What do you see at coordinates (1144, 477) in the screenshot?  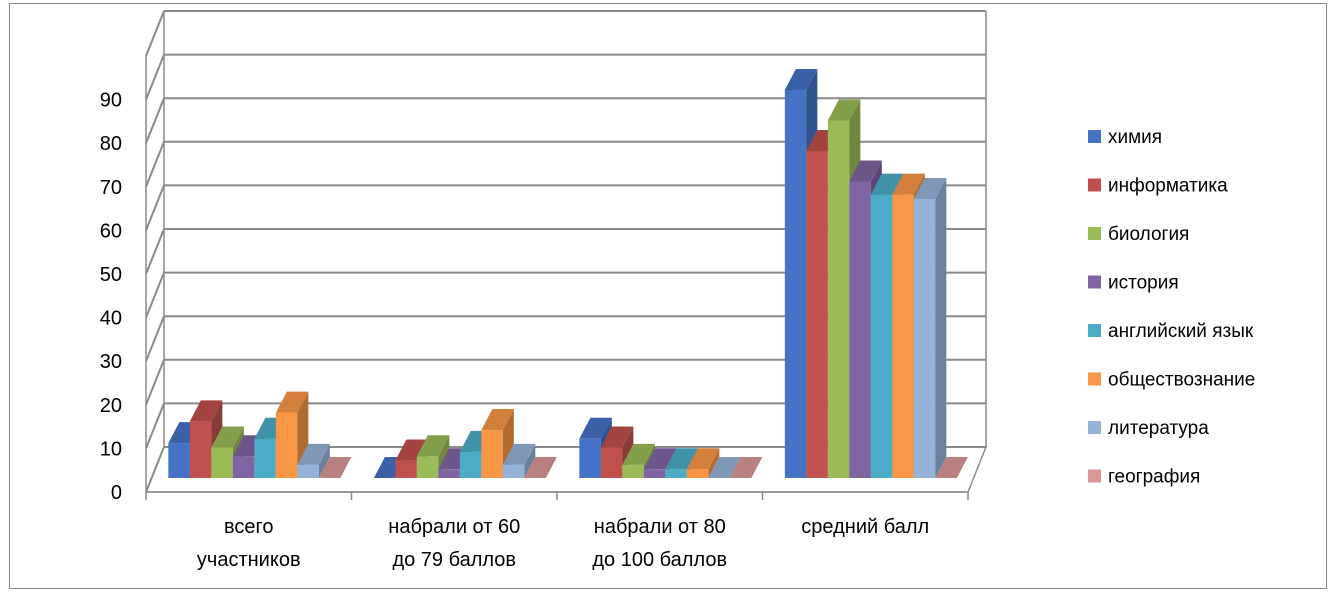 I see `legend-item: география` at bounding box center [1144, 477].